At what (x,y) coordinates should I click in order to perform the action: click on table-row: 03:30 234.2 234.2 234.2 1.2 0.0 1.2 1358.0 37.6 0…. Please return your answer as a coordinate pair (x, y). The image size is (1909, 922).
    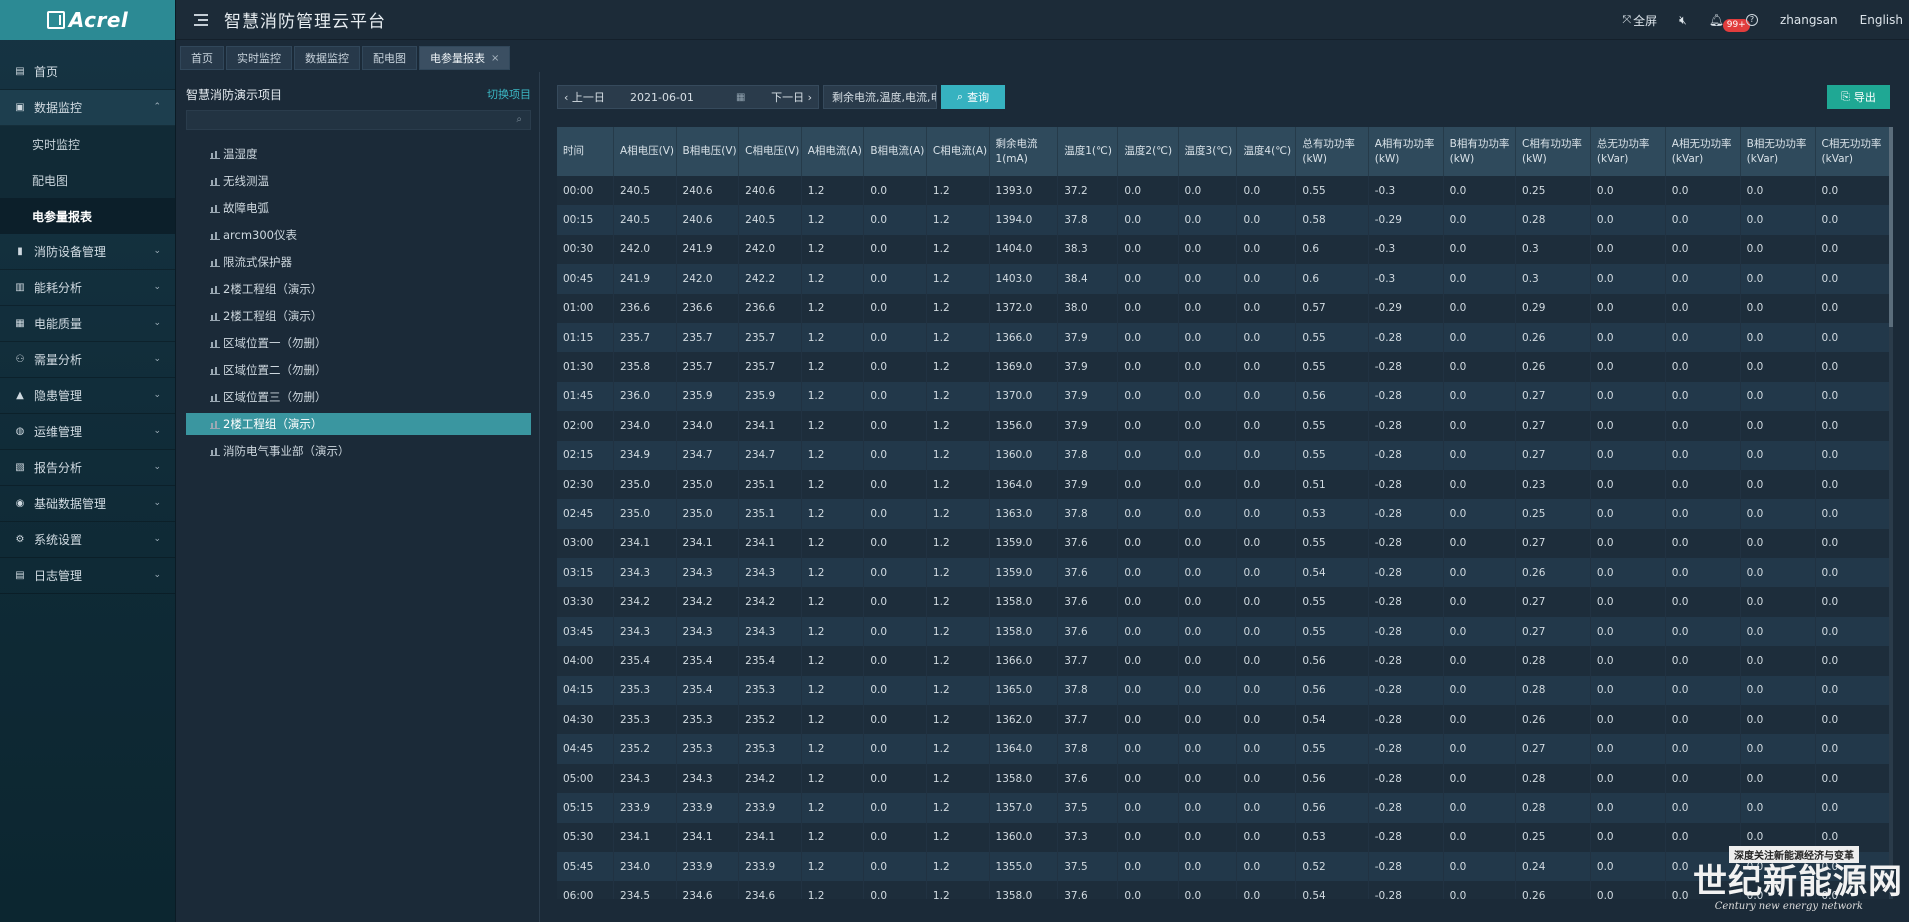
    Looking at the image, I should click on (1225, 602).